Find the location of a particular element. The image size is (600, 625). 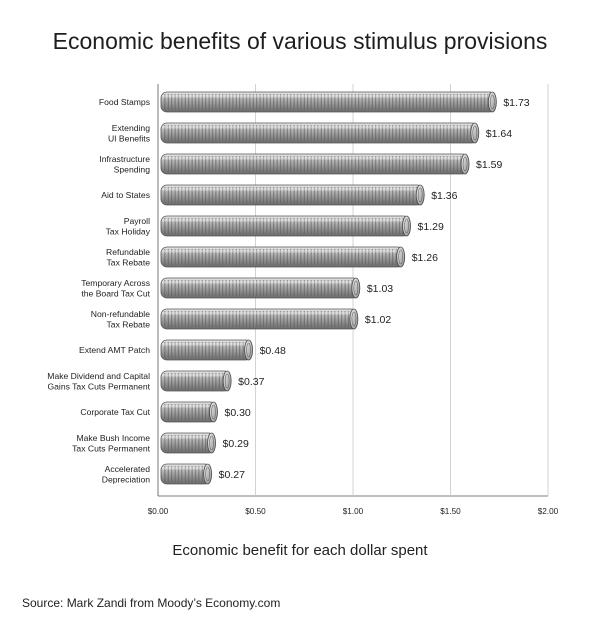

category-label: Infrastructure Spending is located at coordinates (124, 164).